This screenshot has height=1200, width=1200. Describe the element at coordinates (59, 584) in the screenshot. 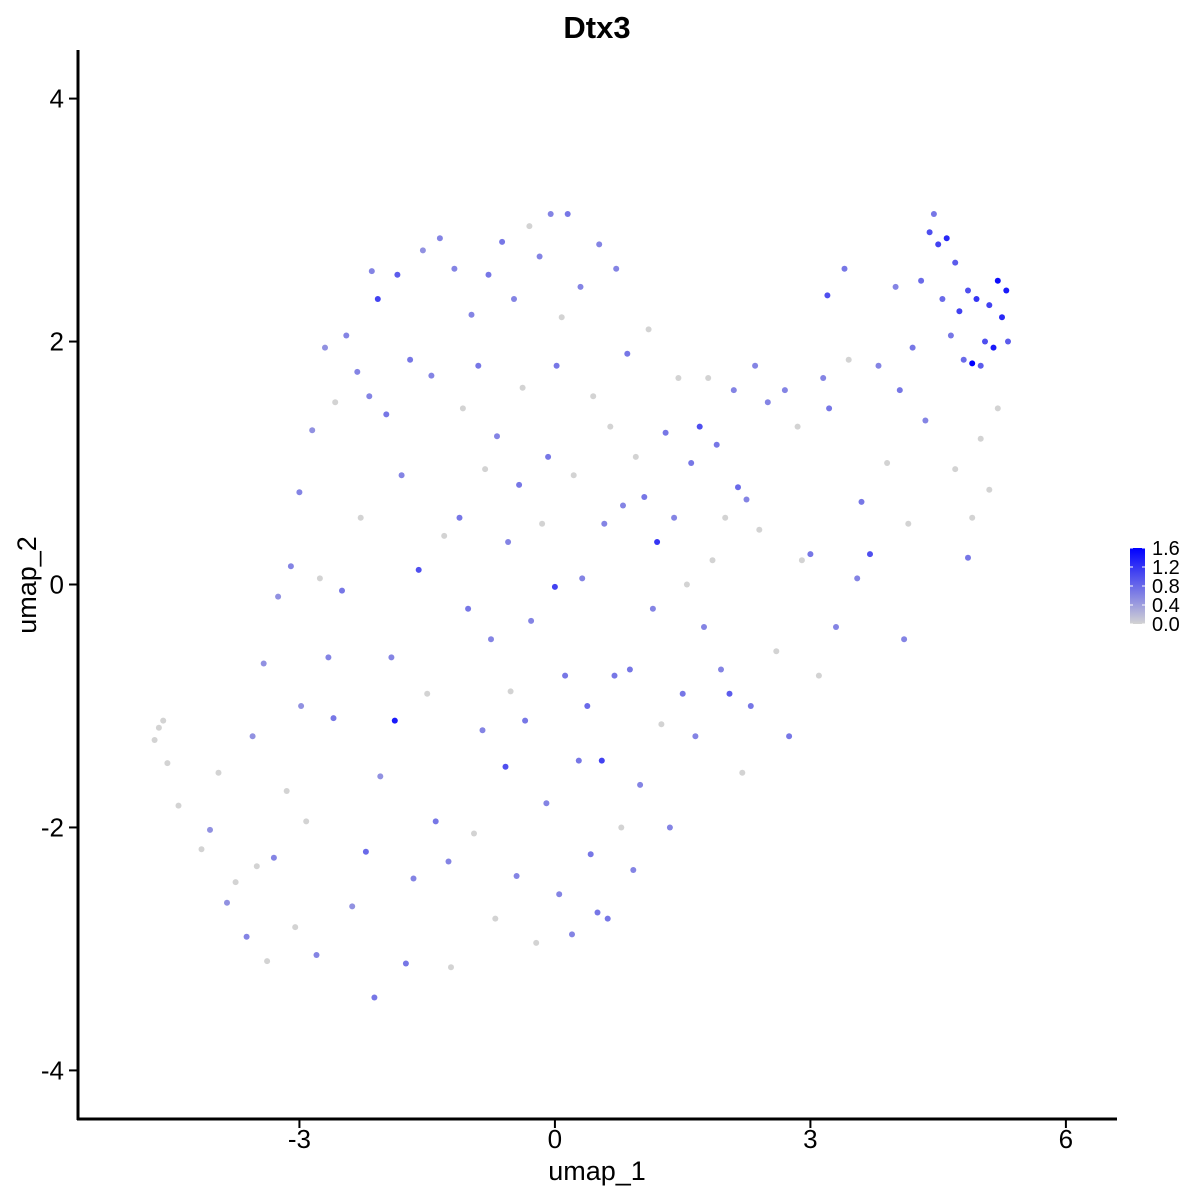

I see `y-axis-ticks: -4 -2 0 2 4` at that location.